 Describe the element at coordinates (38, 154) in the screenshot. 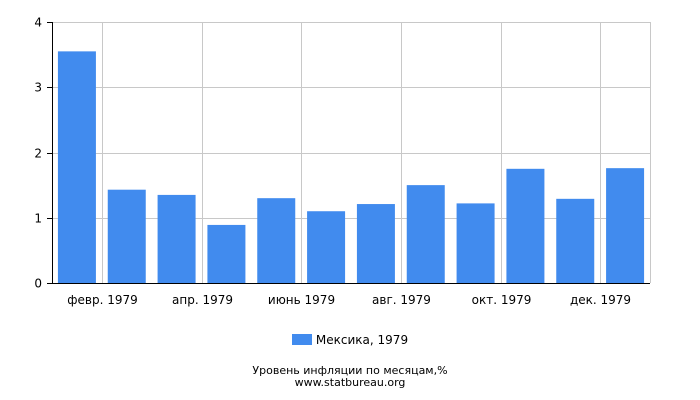

I see `y-tick-label: 2` at that location.